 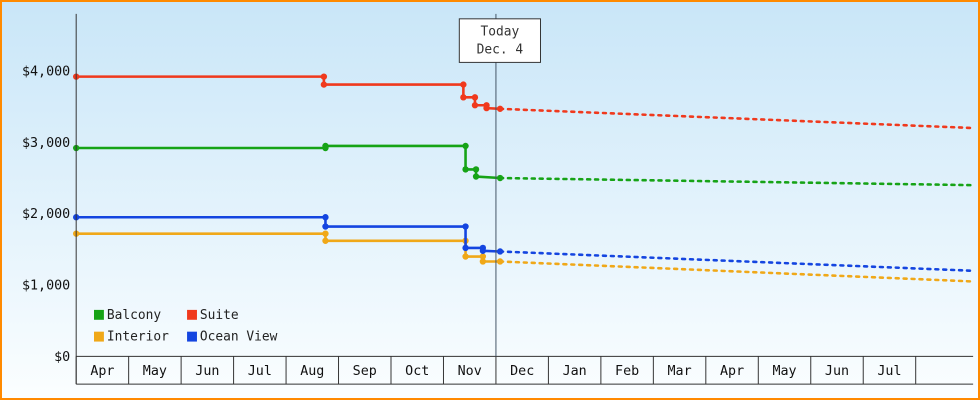 I want to click on today-box-line2: Dec. 4, so click(x=500, y=49).